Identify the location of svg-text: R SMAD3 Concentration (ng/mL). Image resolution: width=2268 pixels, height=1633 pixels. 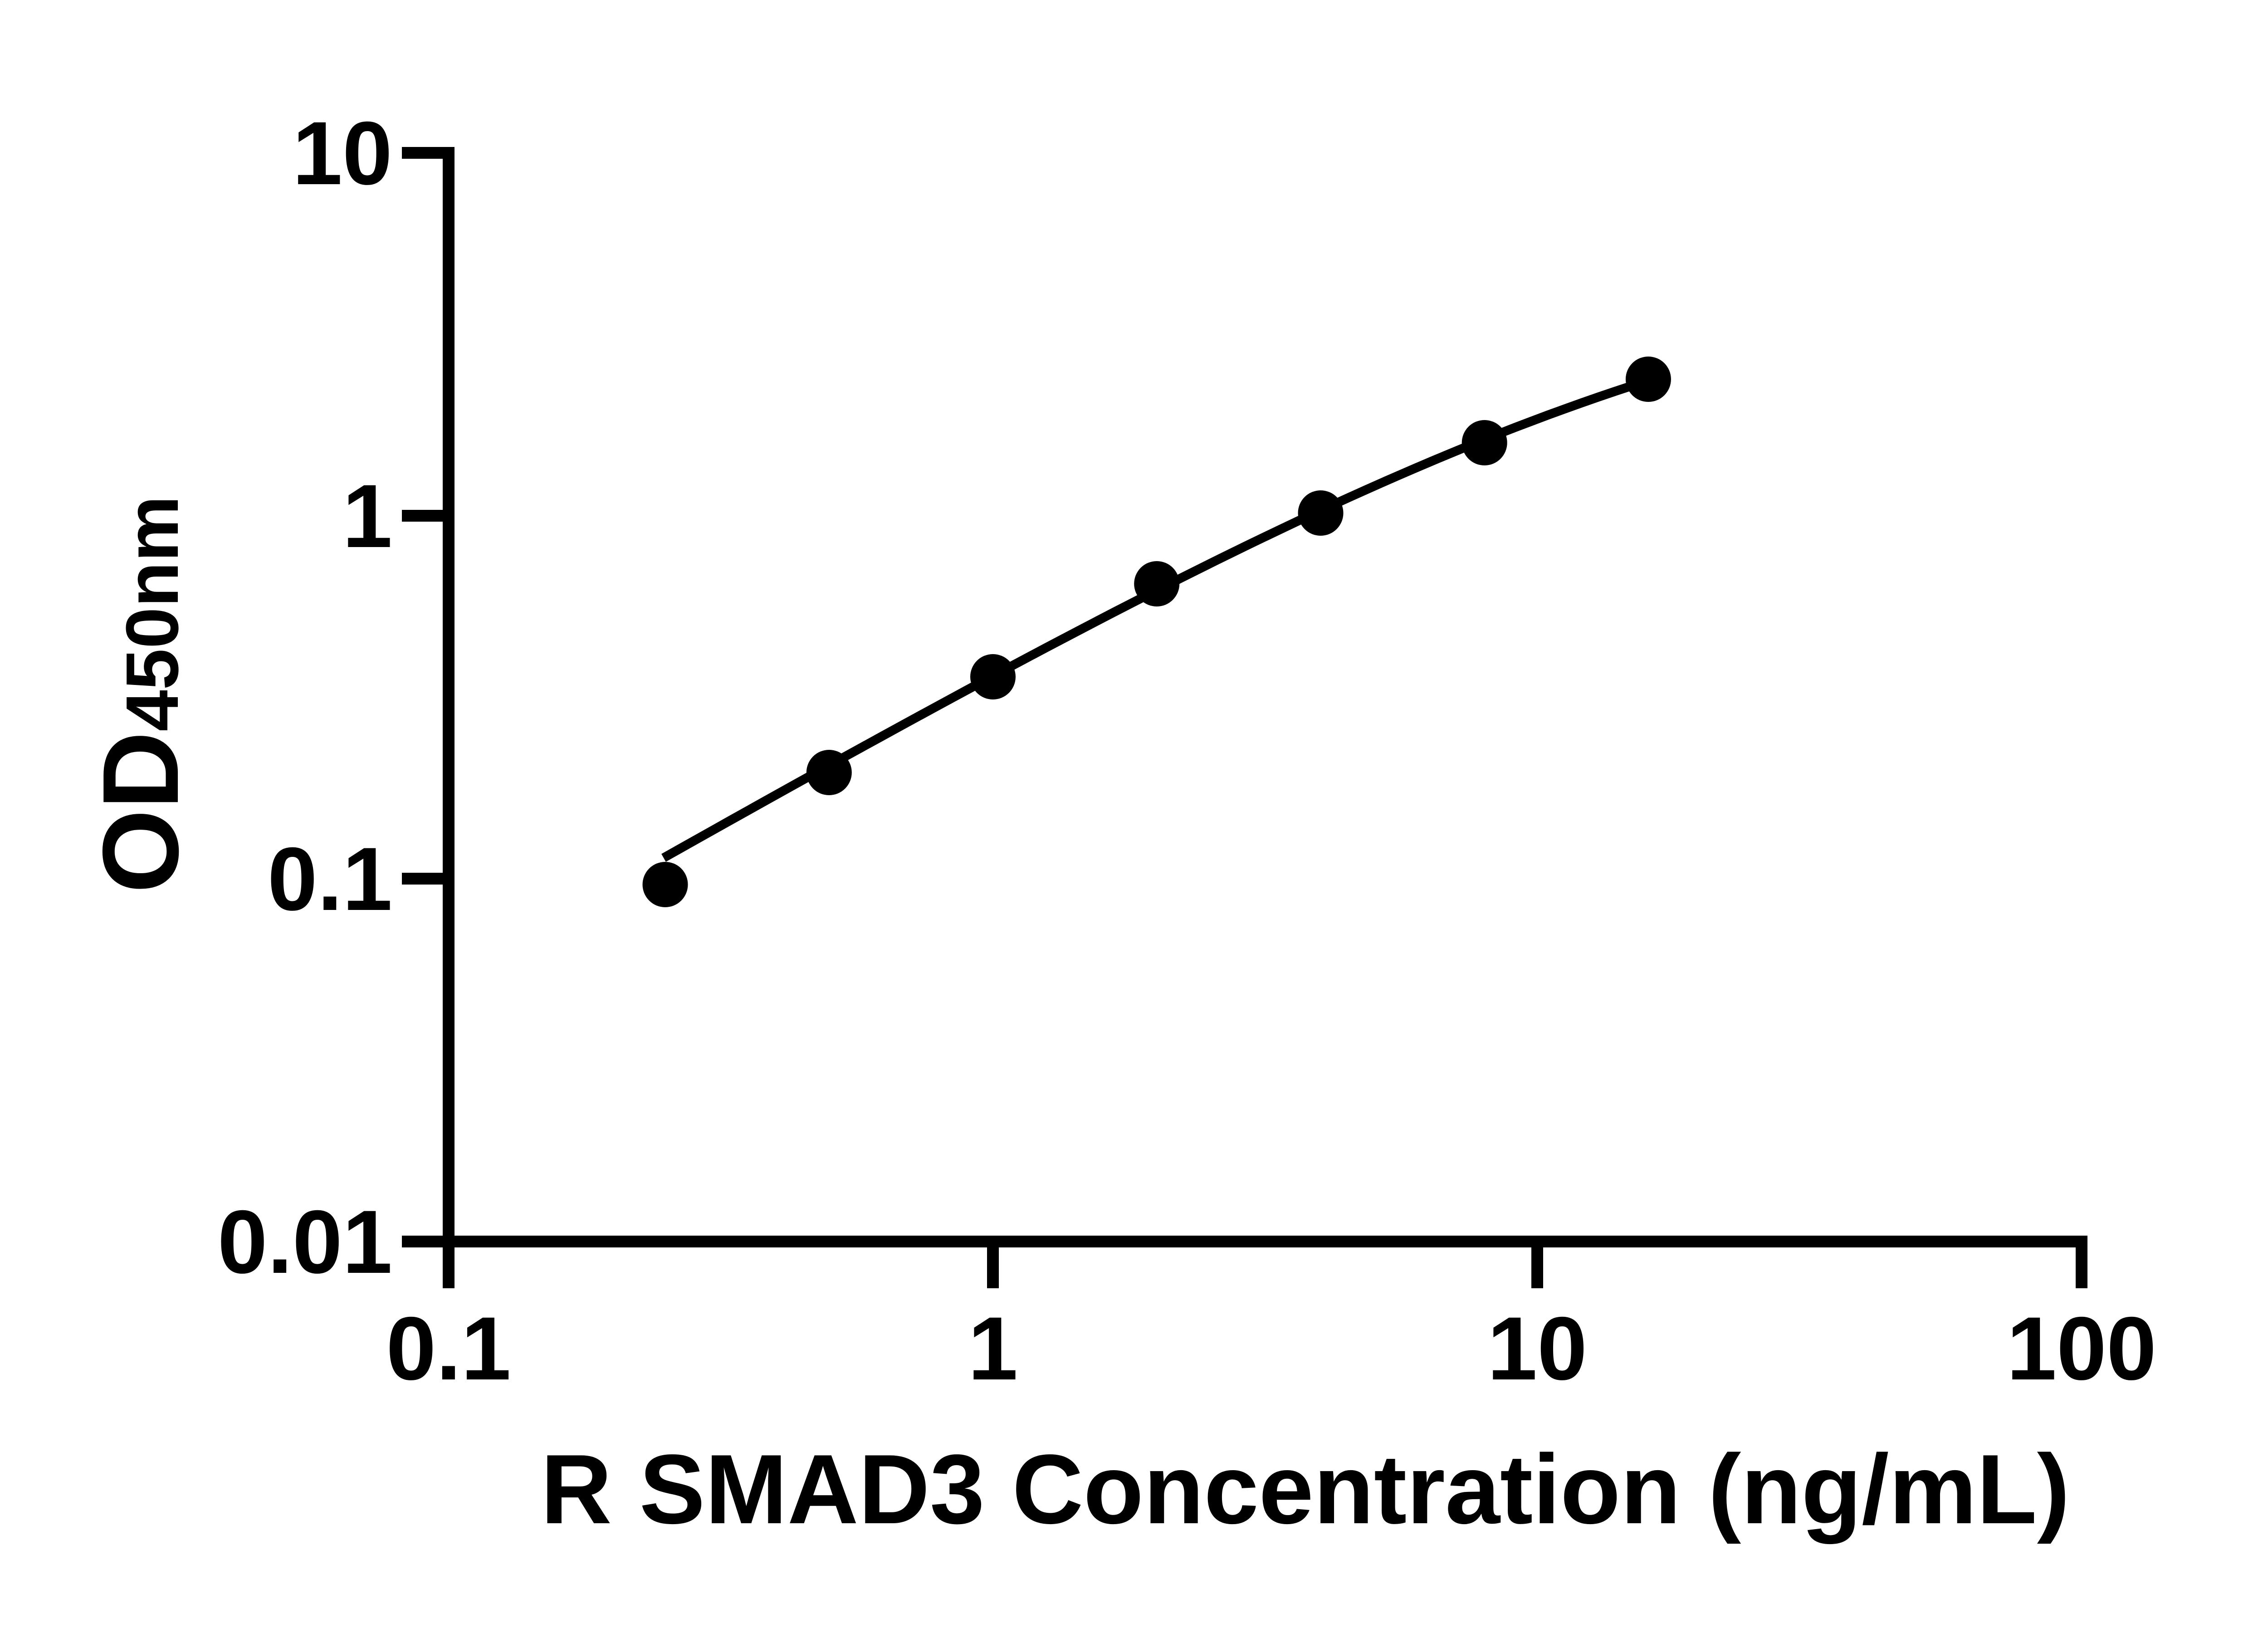
(1306, 1489).